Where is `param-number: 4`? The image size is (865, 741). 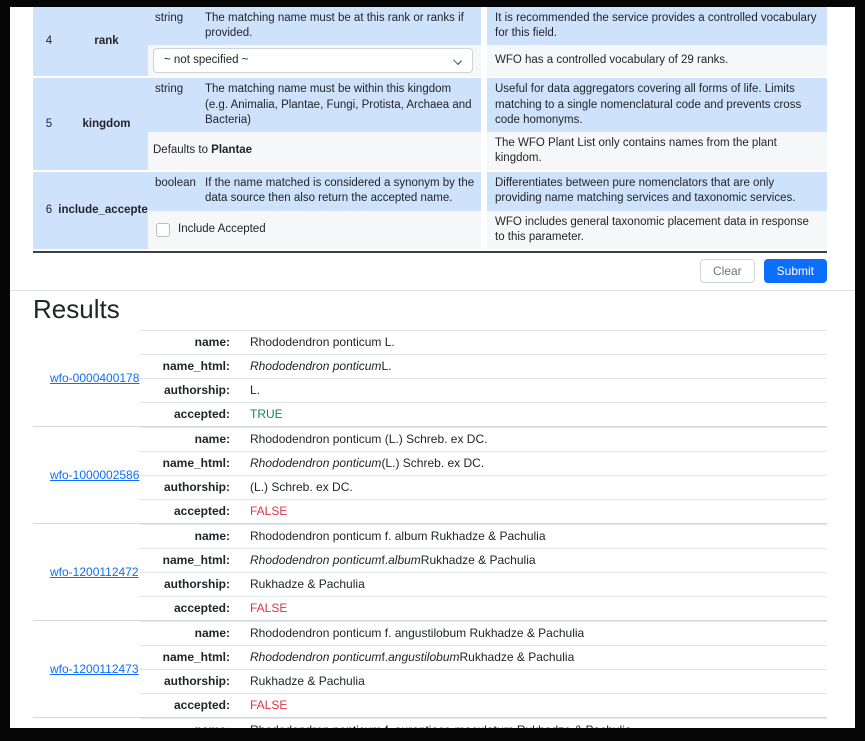
param-number: 4 is located at coordinates (49, 42).